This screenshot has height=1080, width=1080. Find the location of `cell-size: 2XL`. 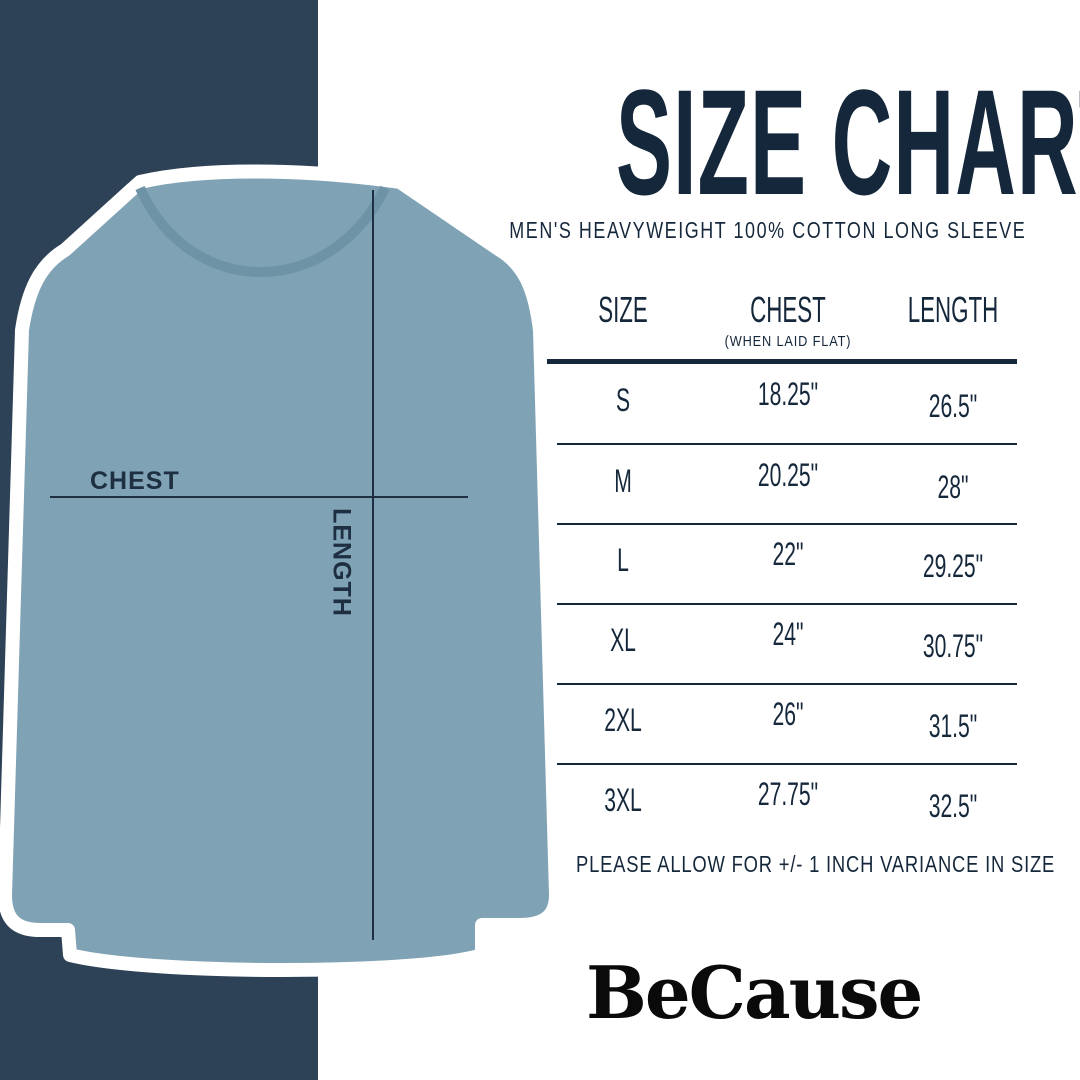

cell-size: 2XL is located at coordinates (623, 720).